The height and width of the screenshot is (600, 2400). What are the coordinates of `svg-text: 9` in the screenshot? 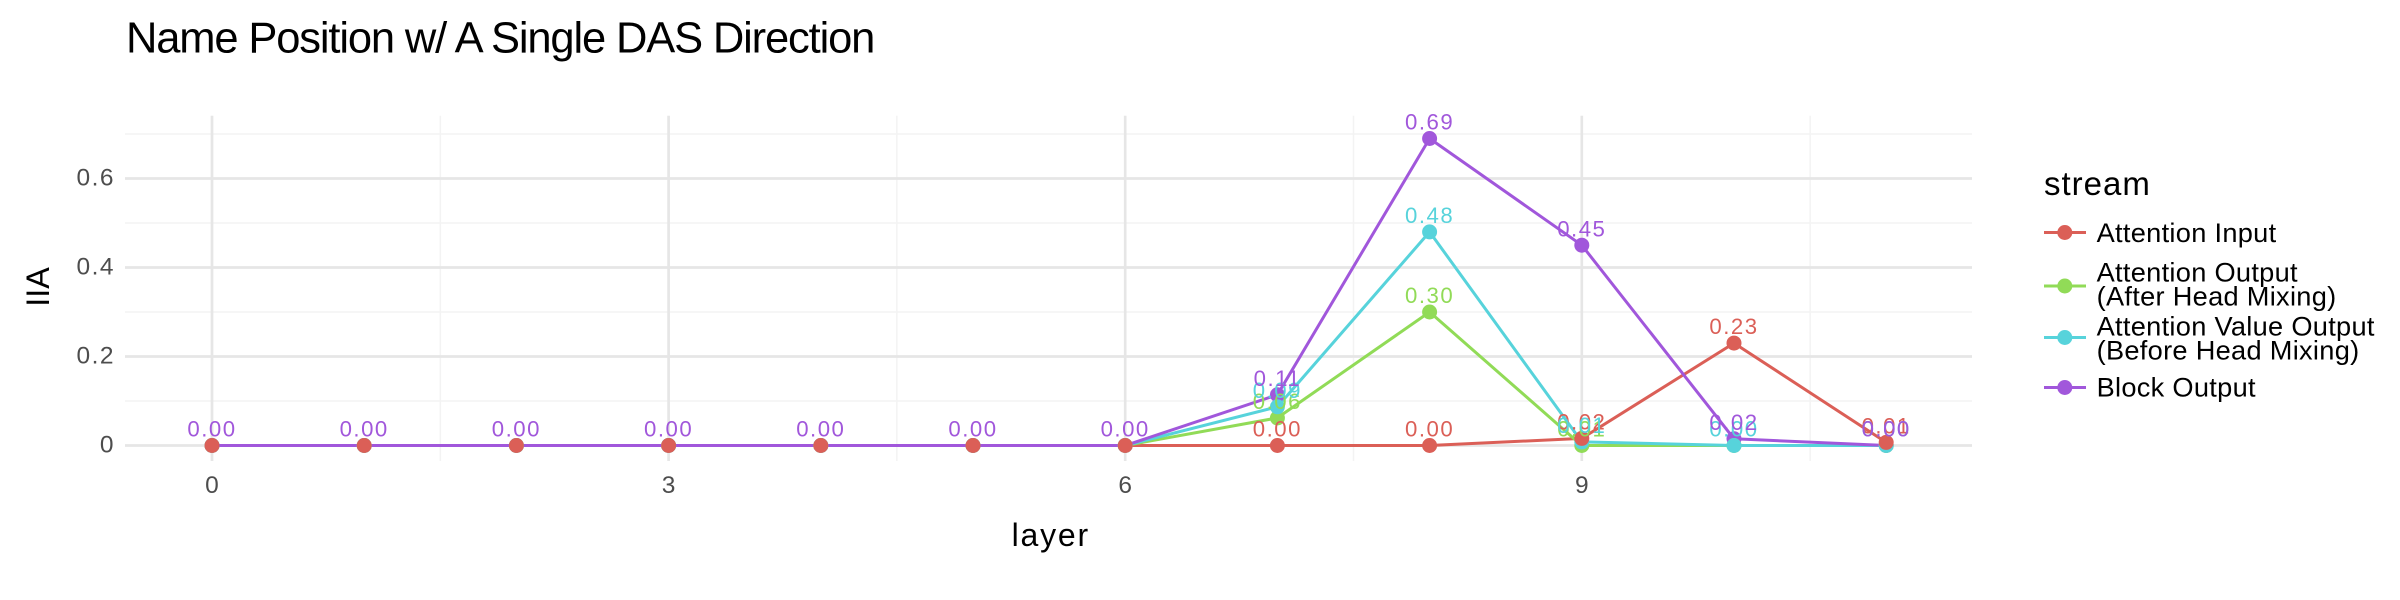 It's located at (1582, 485).